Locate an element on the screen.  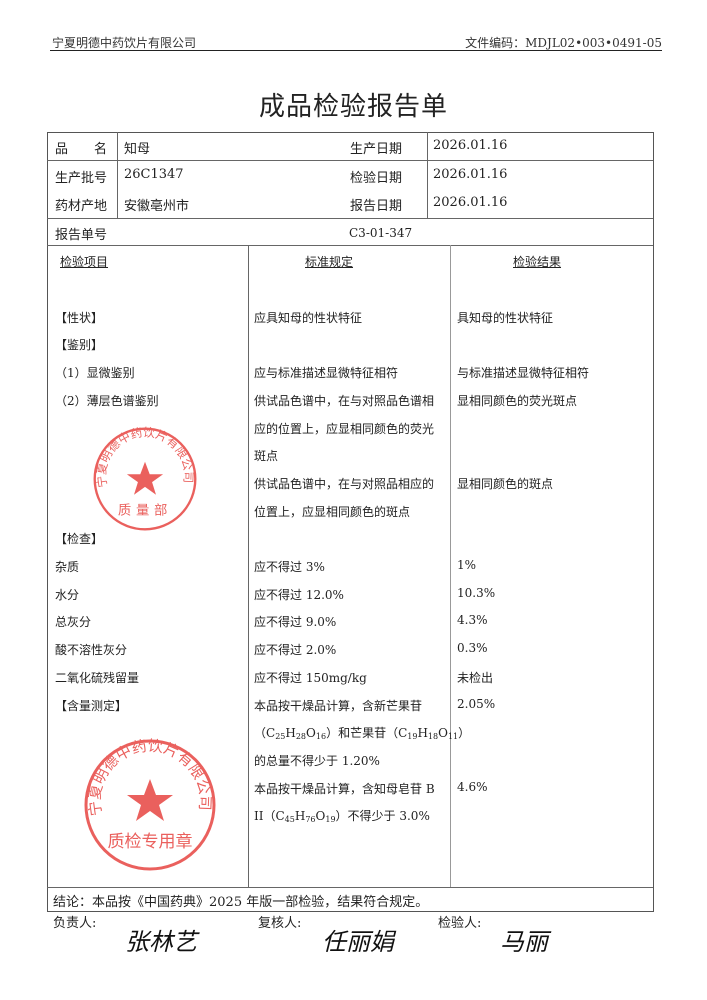
test-standard: 的总量不得少于 1.20% is located at coordinates (317, 760).